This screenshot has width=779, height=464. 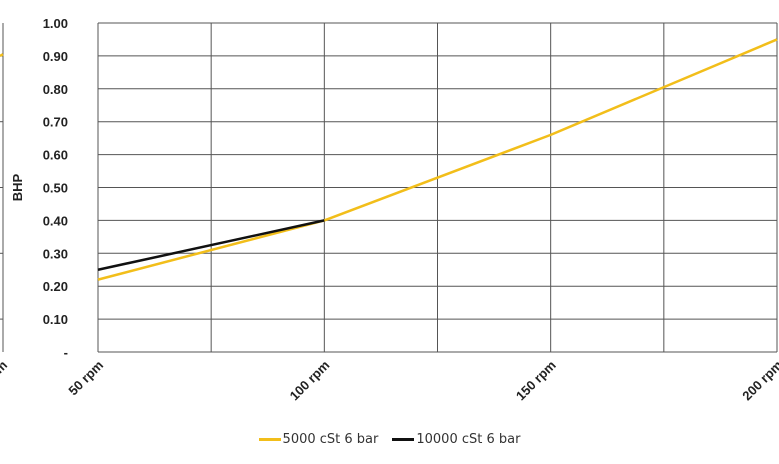 I want to click on x-axis-ticks: 50 rpm 100 rpm 150 rpm 200 rpm, so click(x=422, y=381).